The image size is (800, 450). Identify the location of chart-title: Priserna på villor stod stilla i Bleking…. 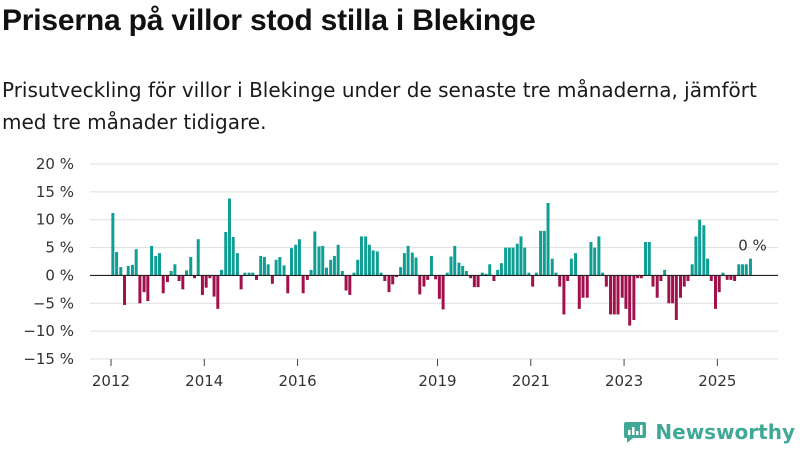
(269, 20).